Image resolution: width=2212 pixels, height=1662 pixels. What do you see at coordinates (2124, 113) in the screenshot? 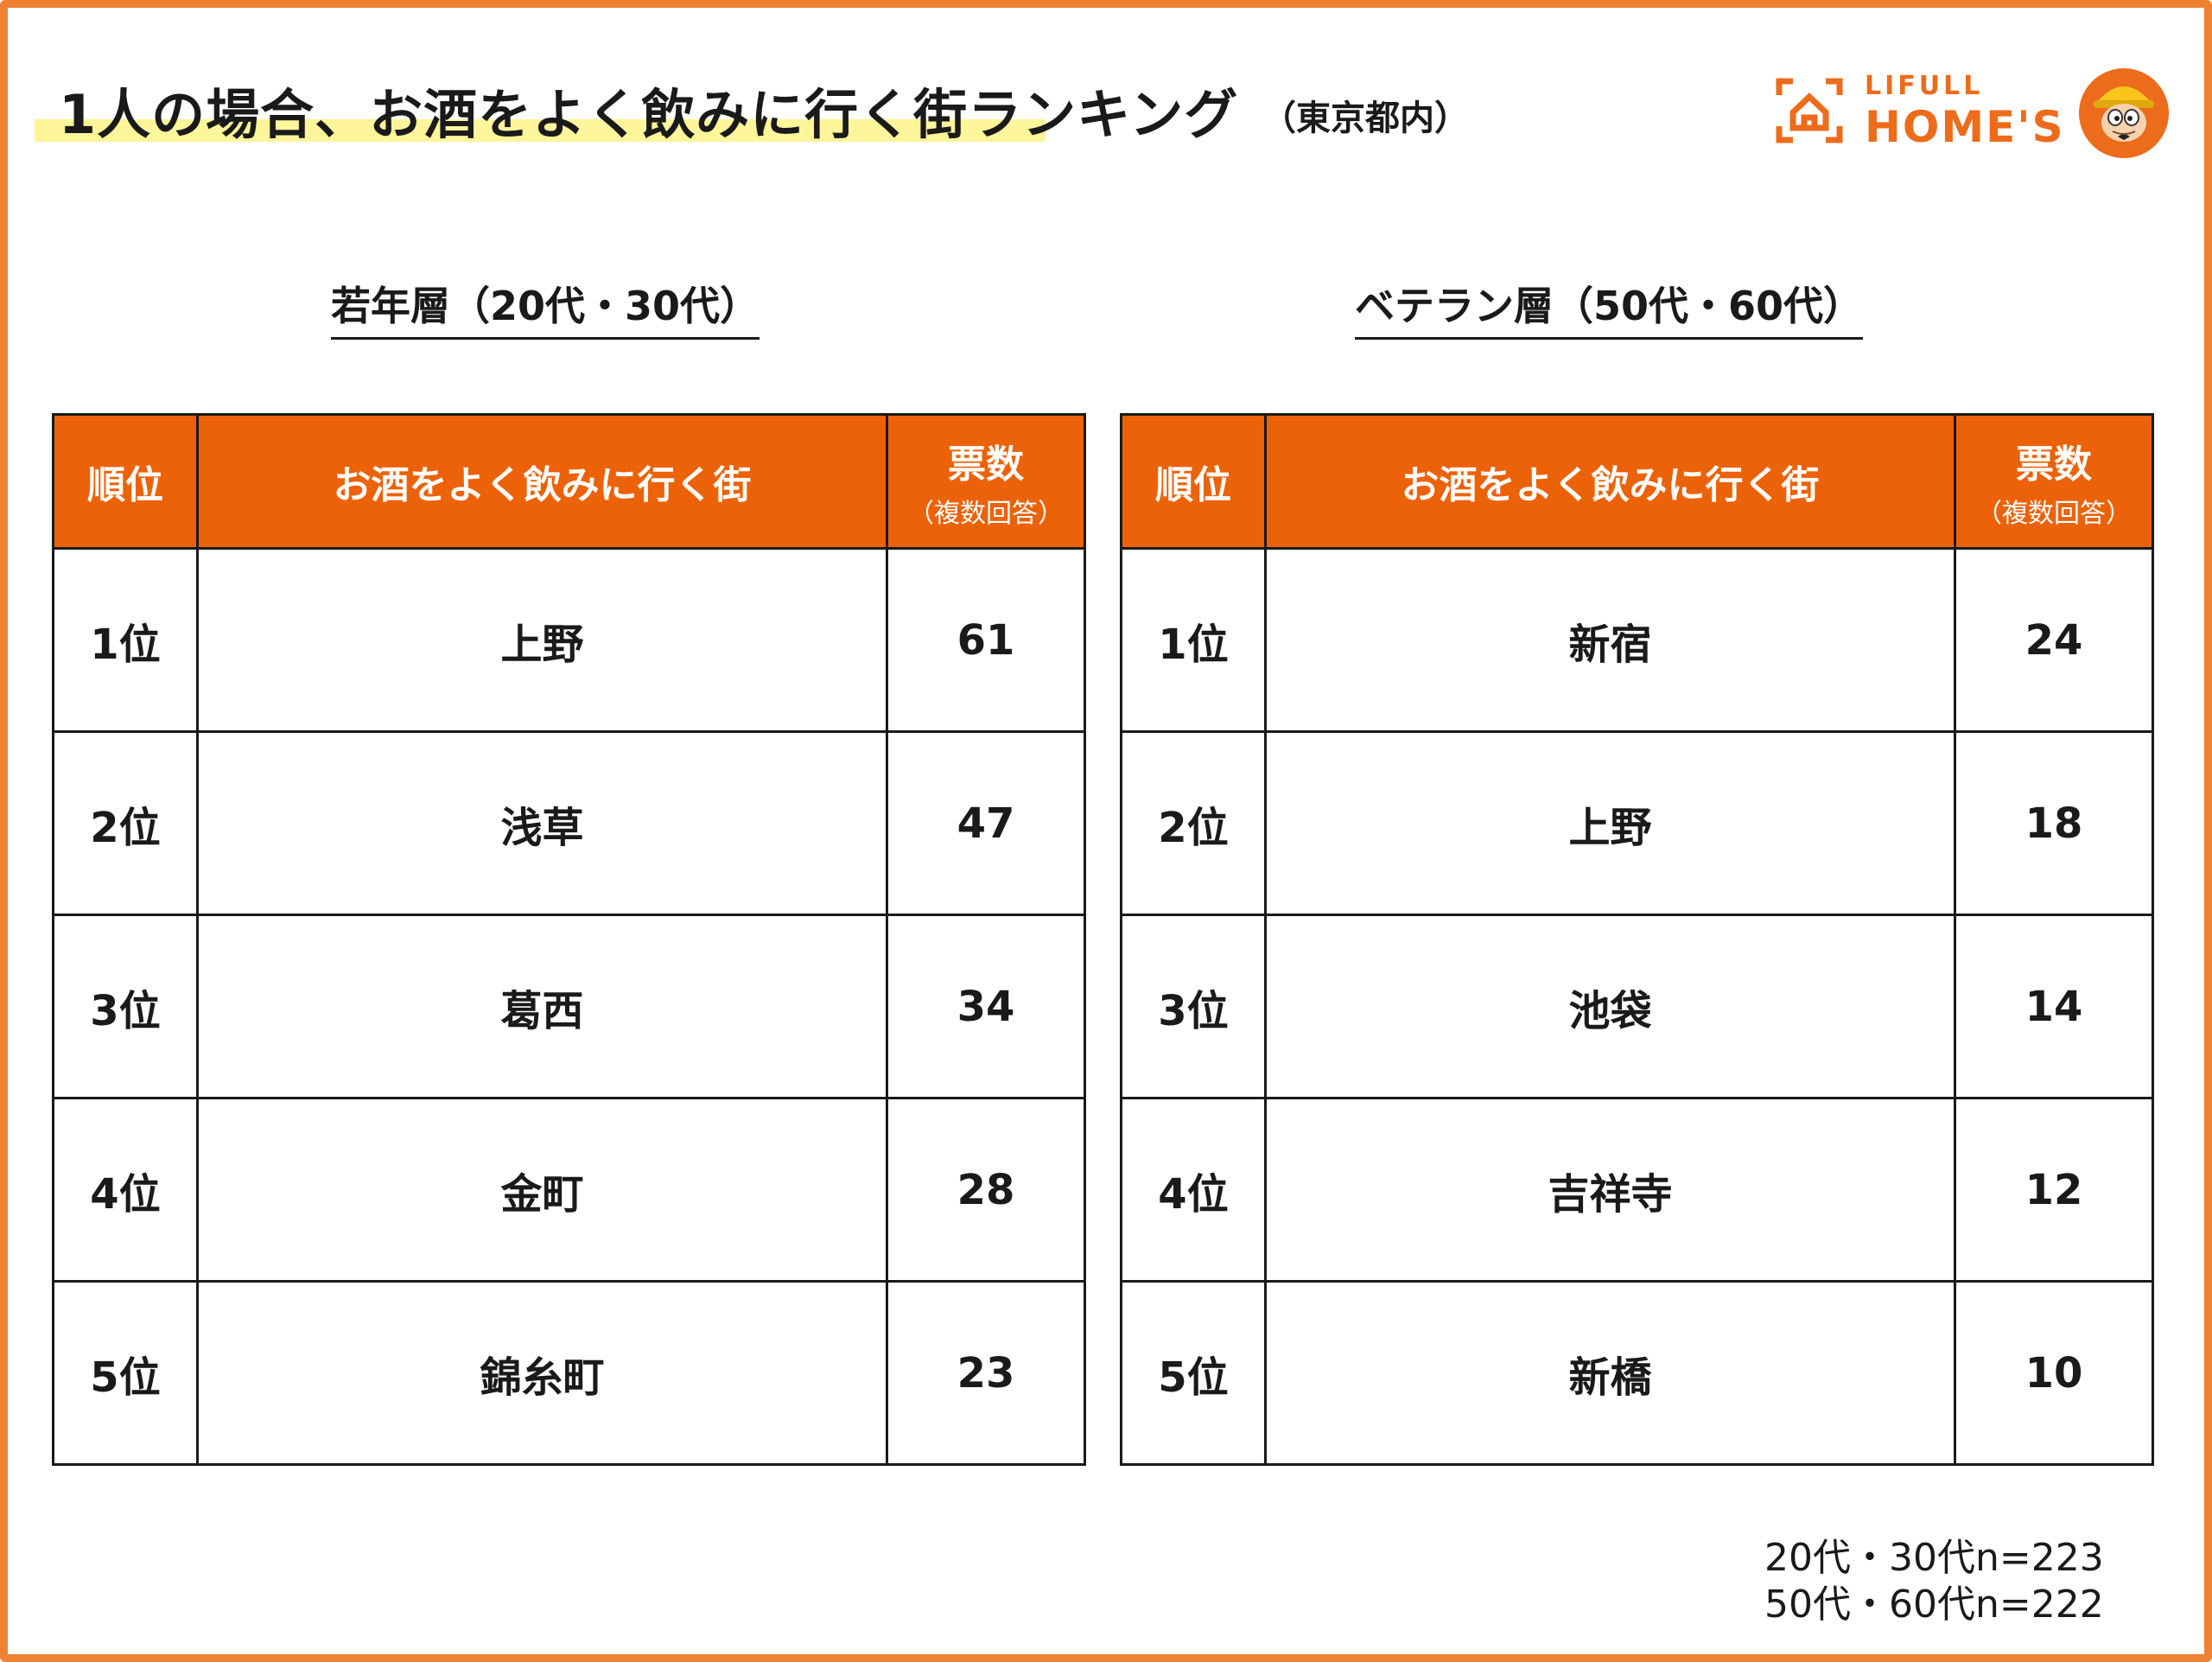
I see `mascot-icon` at bounding box center [2124, 113].